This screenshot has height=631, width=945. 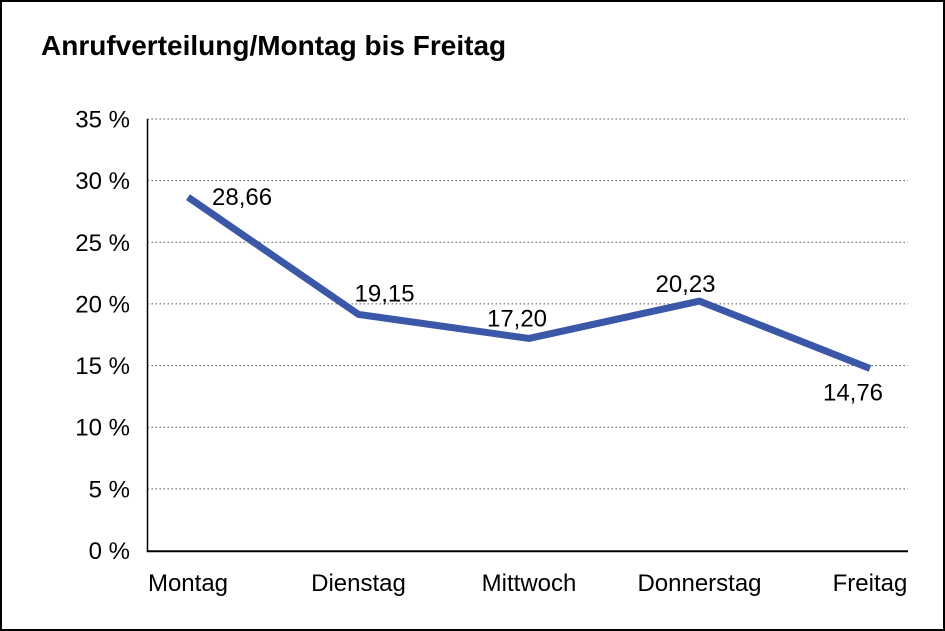 I want to click on x-axis-category-label: Dienstag, so click(x=358, y=583).